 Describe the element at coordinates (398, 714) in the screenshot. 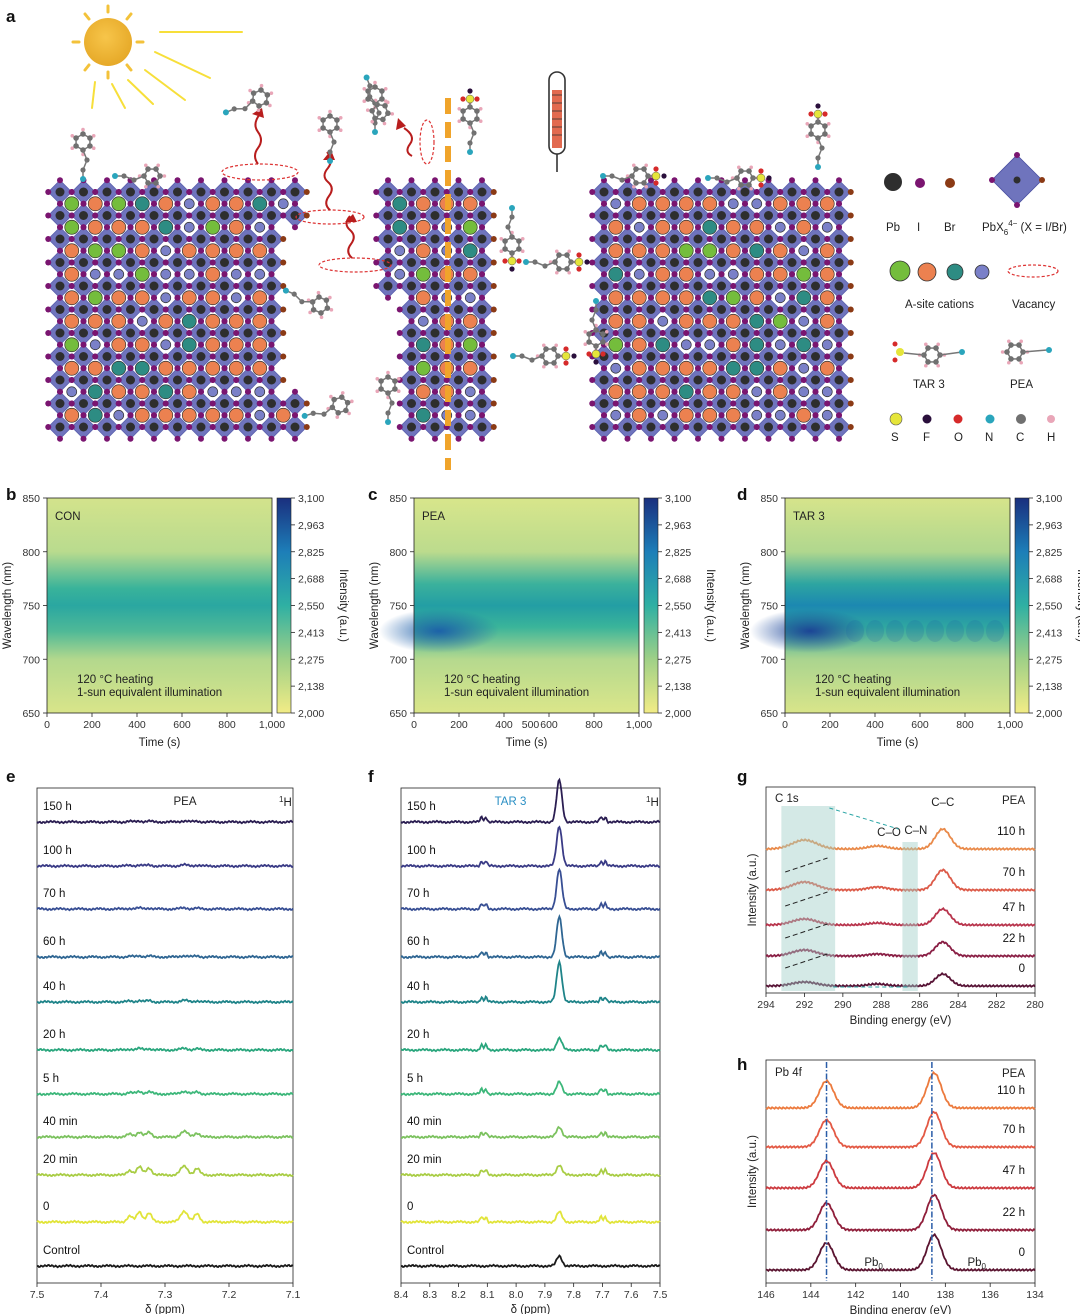

I see `y-tick-label: 650` at that location.